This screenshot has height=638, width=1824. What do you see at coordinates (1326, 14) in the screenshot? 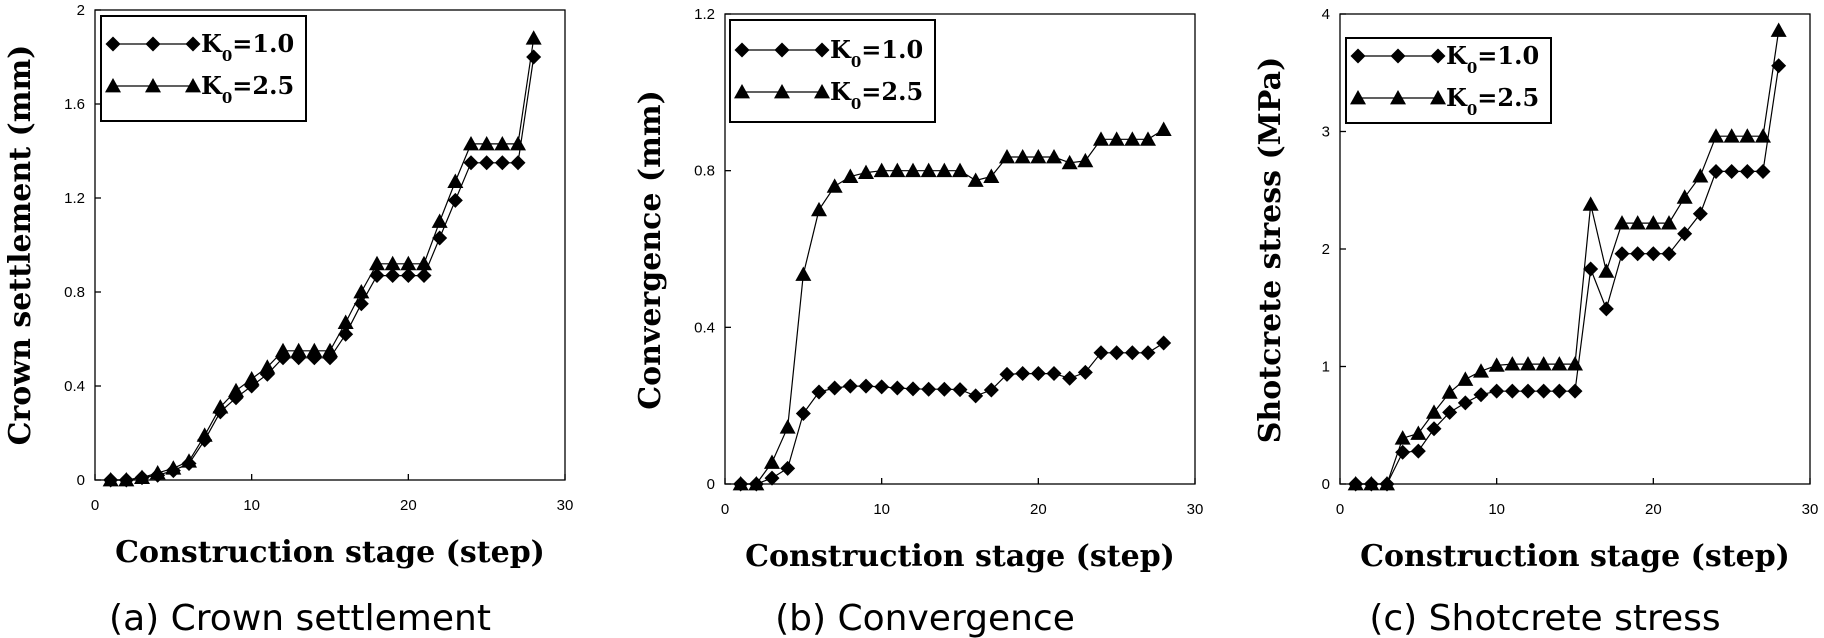
I see `y-tick-label: 4` at bounding box center [1326, 14].